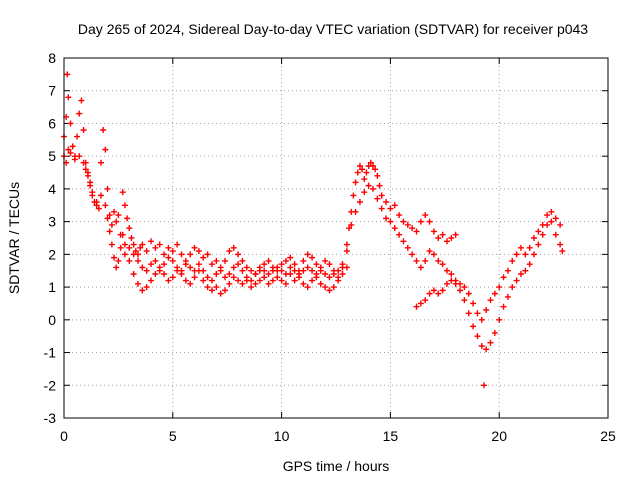  I want to click on y-tick-label: -1, so click(50, 353).